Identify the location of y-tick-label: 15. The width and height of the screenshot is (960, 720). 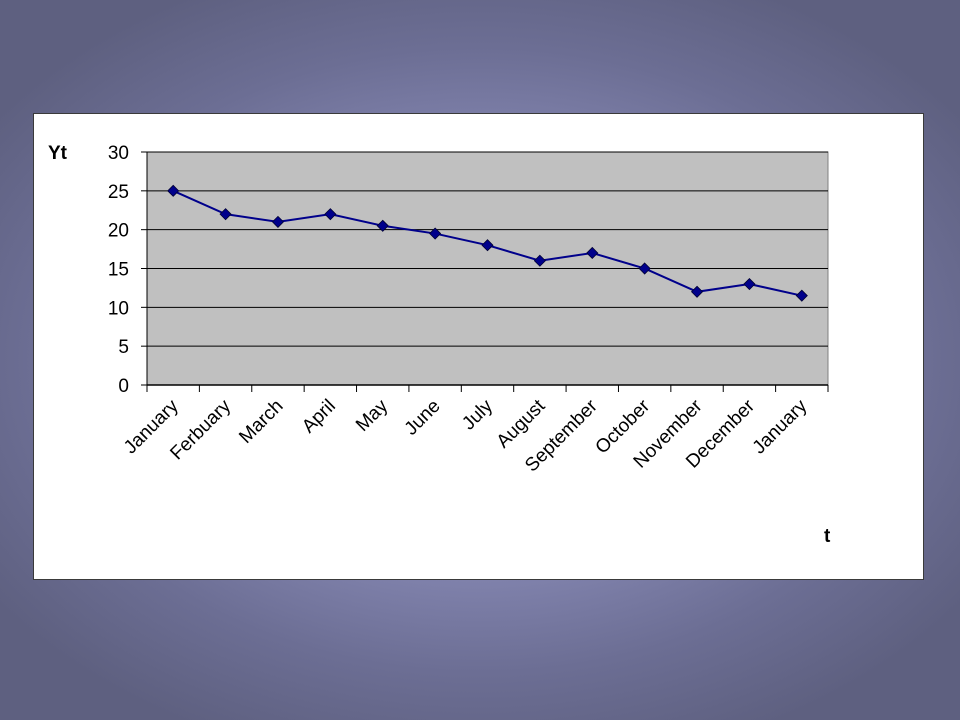
(118, 270).